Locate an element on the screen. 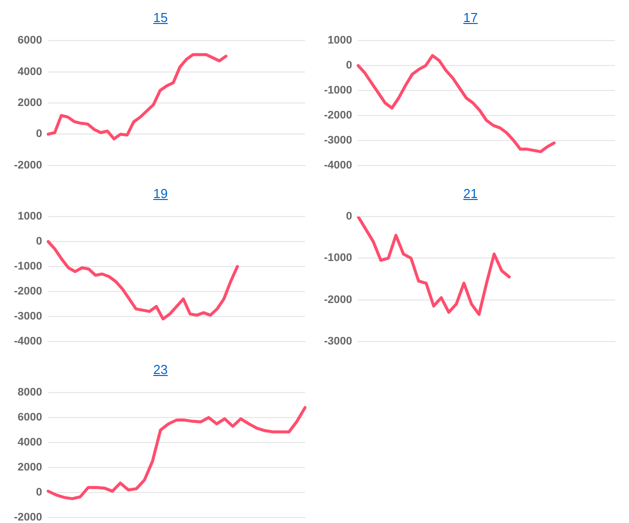  chart-title: 17 is located at coordinates (470, 17).